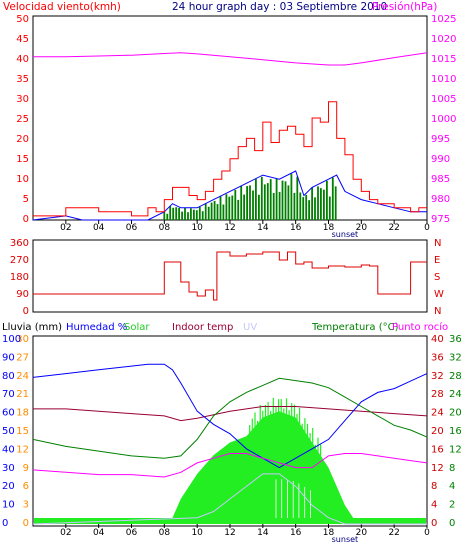 The height and width of the screenshot is (559, 463). Describe the element at coordinates (296, 228) in the screenshot. I see `hour1-label-7: 16` at that location.